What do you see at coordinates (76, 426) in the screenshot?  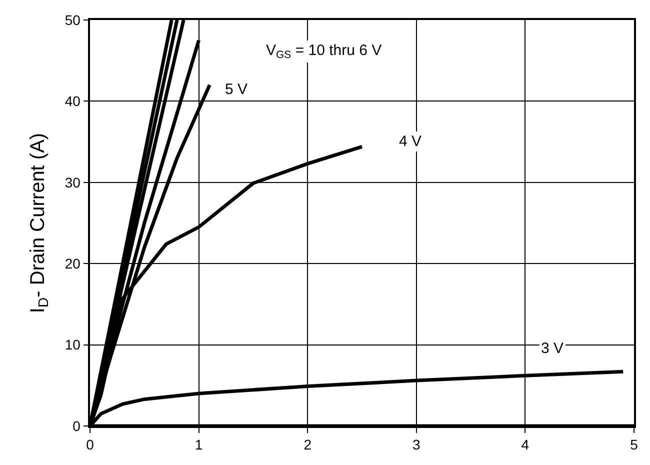 I see `y-tick-label: 0` at bounding box center [76, 426].